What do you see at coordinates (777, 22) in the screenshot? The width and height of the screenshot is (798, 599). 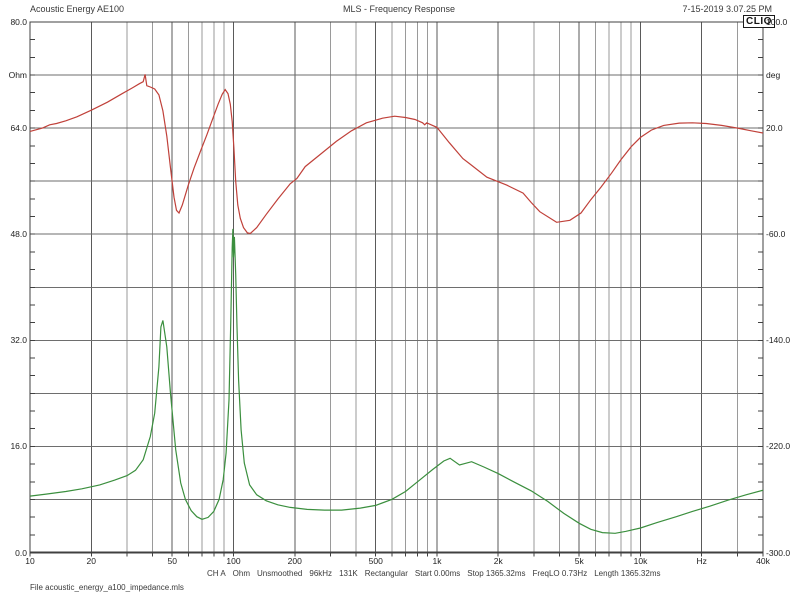 I see `right-axis-label: 100.0` at bounding box center [777, 22].